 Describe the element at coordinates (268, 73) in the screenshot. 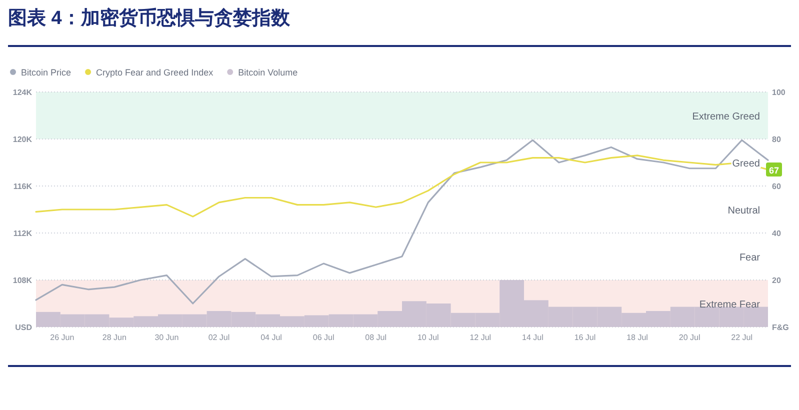

I see `legend-label: Bitcoin Volume` at that location.